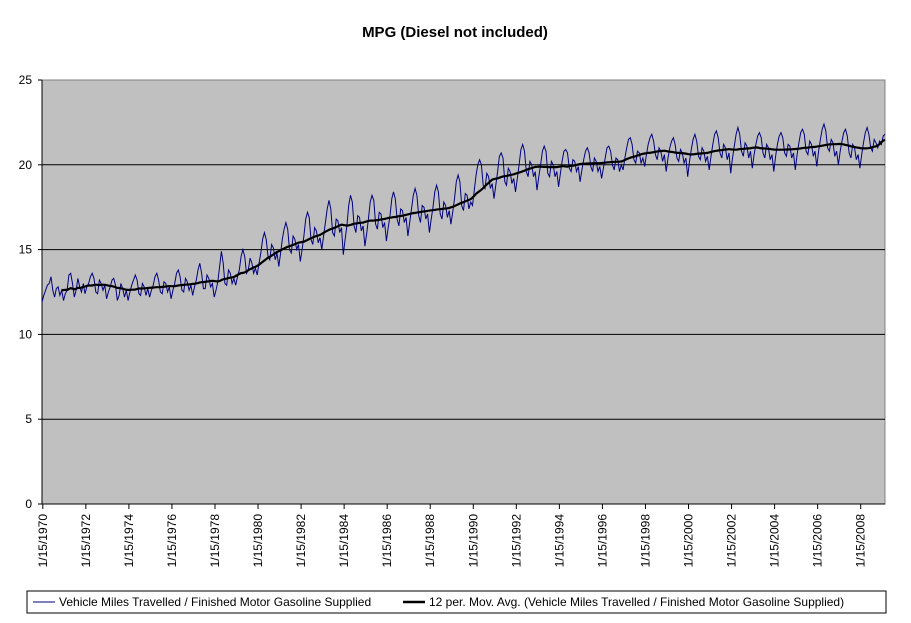 Image resolution: width=911 pixels, height=623 pixels. What do you see at coordinates (26, 80) in the screenshot?
I see `y-tick-label: 25` at bounding box center [26, 80].